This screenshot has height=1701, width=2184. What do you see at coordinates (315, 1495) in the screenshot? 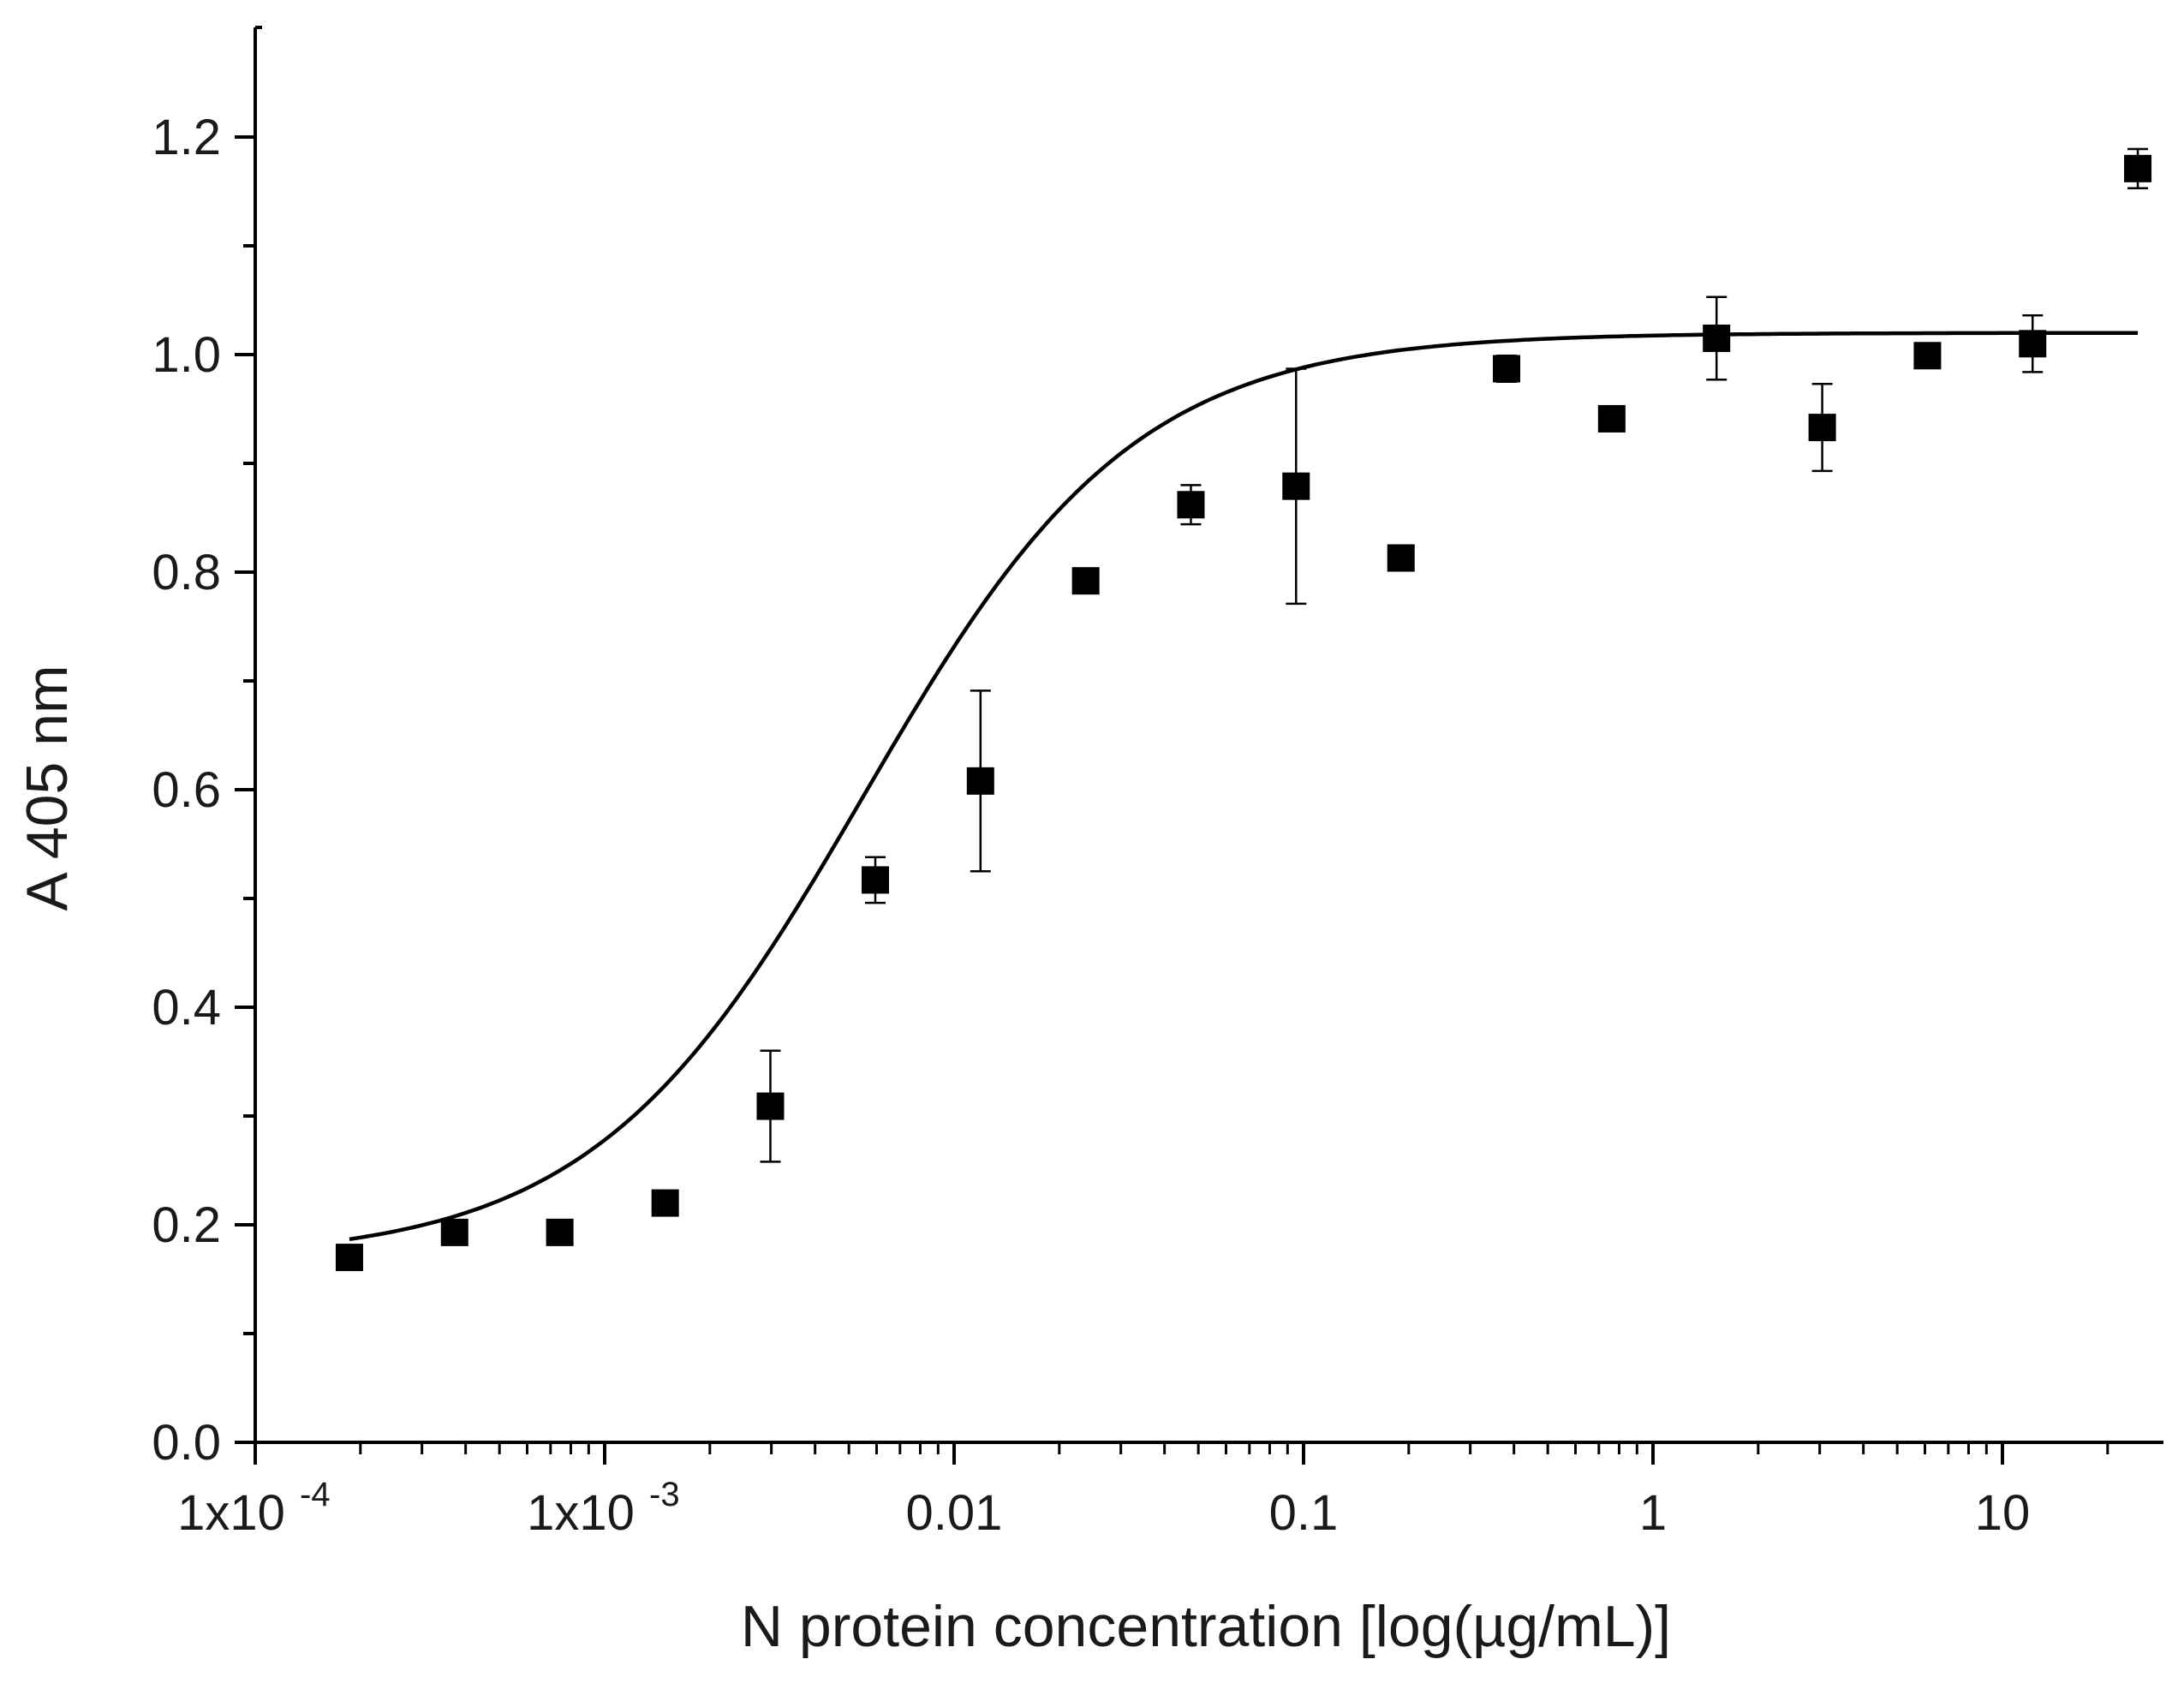
I see `x-tick-exponent: -4` at bounding box center [315, 1495].